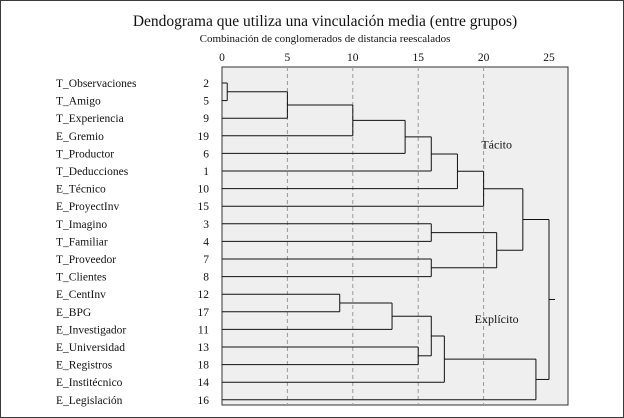  I want to click on leaf-id: 4, so click(206, 242).